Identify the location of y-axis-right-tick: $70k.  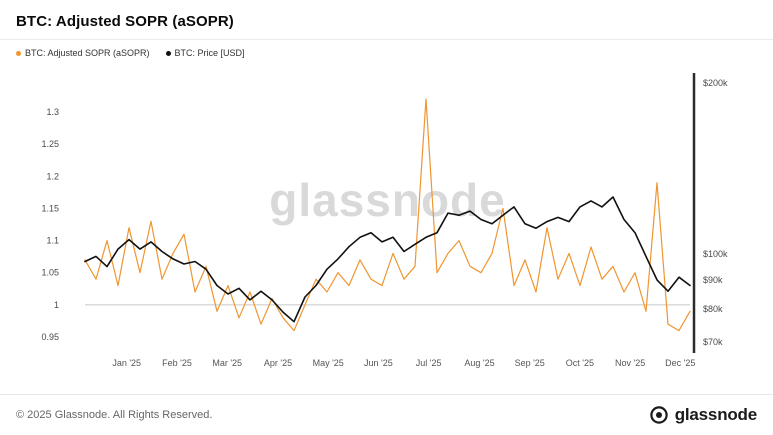
(713, 342).